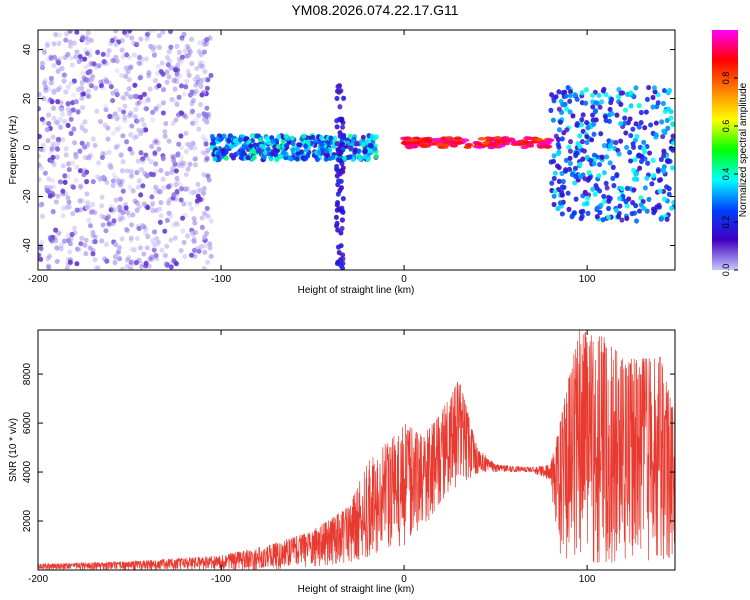 This screenshot has width=750, height=600. Describe the element at coordinates (374, 10) in the screenshot. I see `figure-title: YM08.2026.074.22.17.G11` at that location.